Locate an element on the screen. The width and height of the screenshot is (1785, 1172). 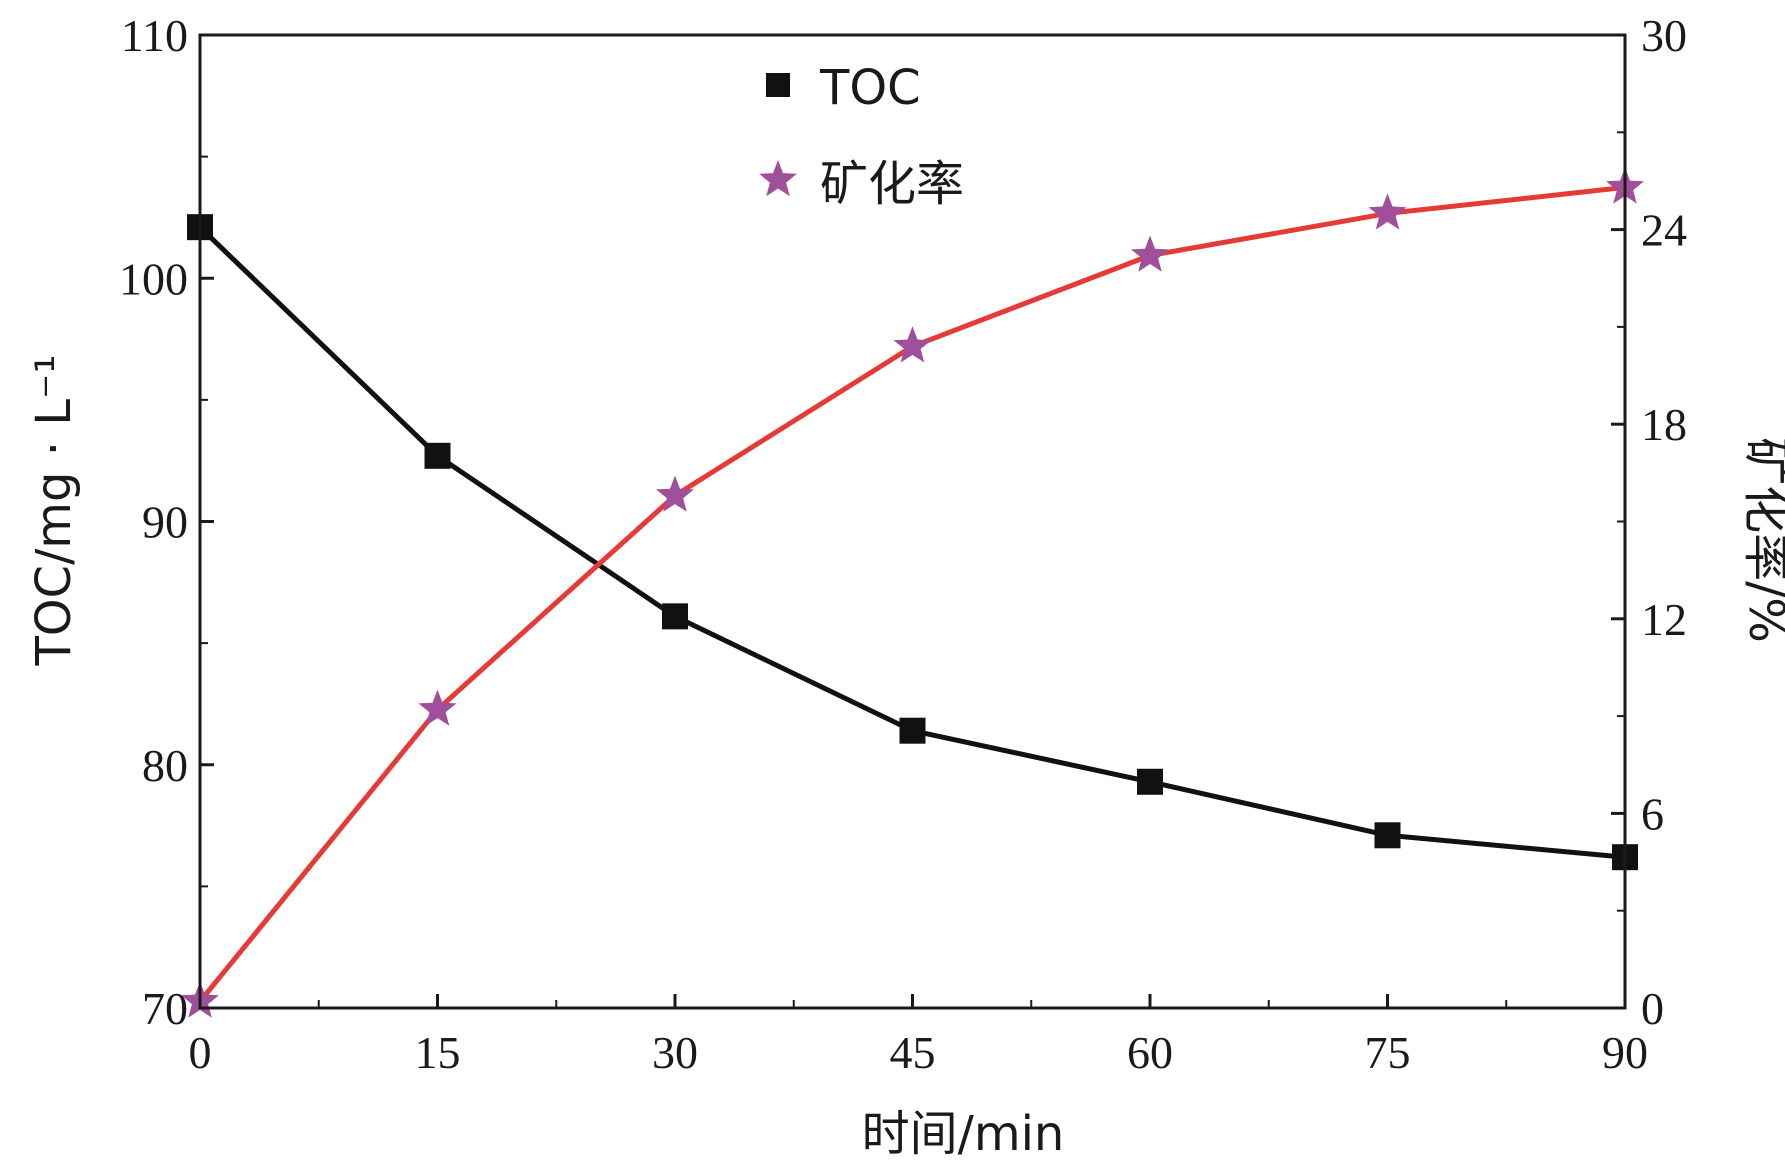
legend: TOC 矿化率 is located at coordinates (861, 136).